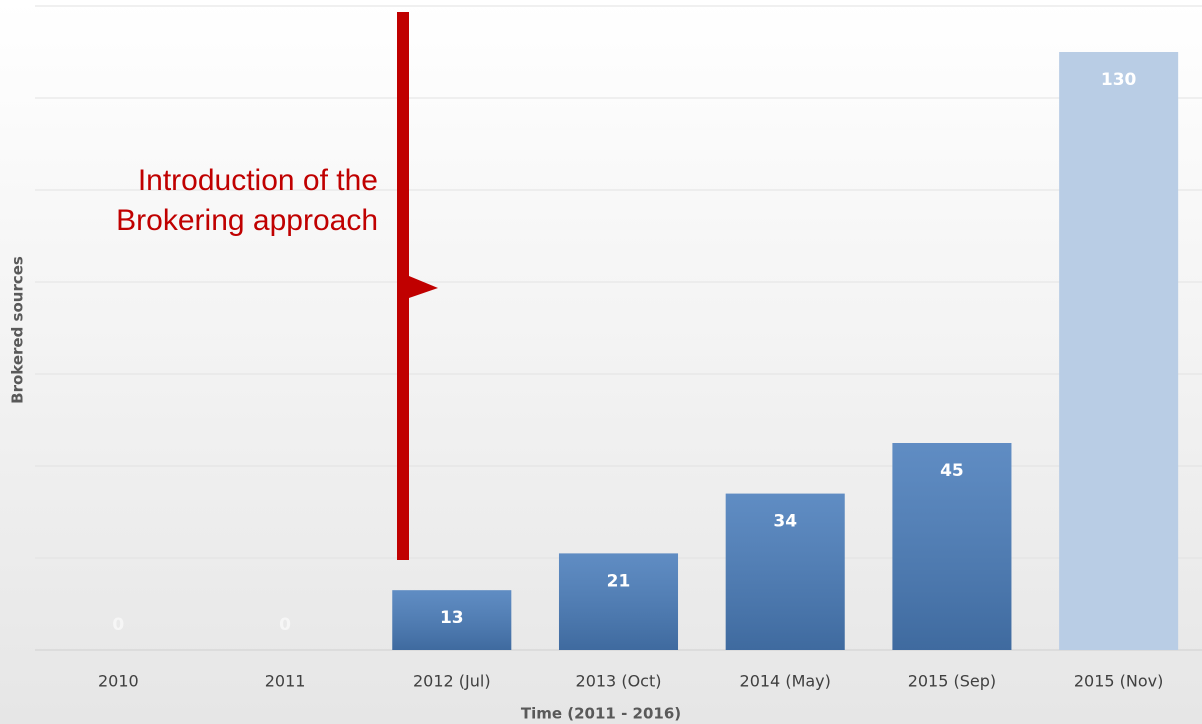  Describe the element at coordinates (619, 581) in the screenshot. I see `value-label: 21` at that location.